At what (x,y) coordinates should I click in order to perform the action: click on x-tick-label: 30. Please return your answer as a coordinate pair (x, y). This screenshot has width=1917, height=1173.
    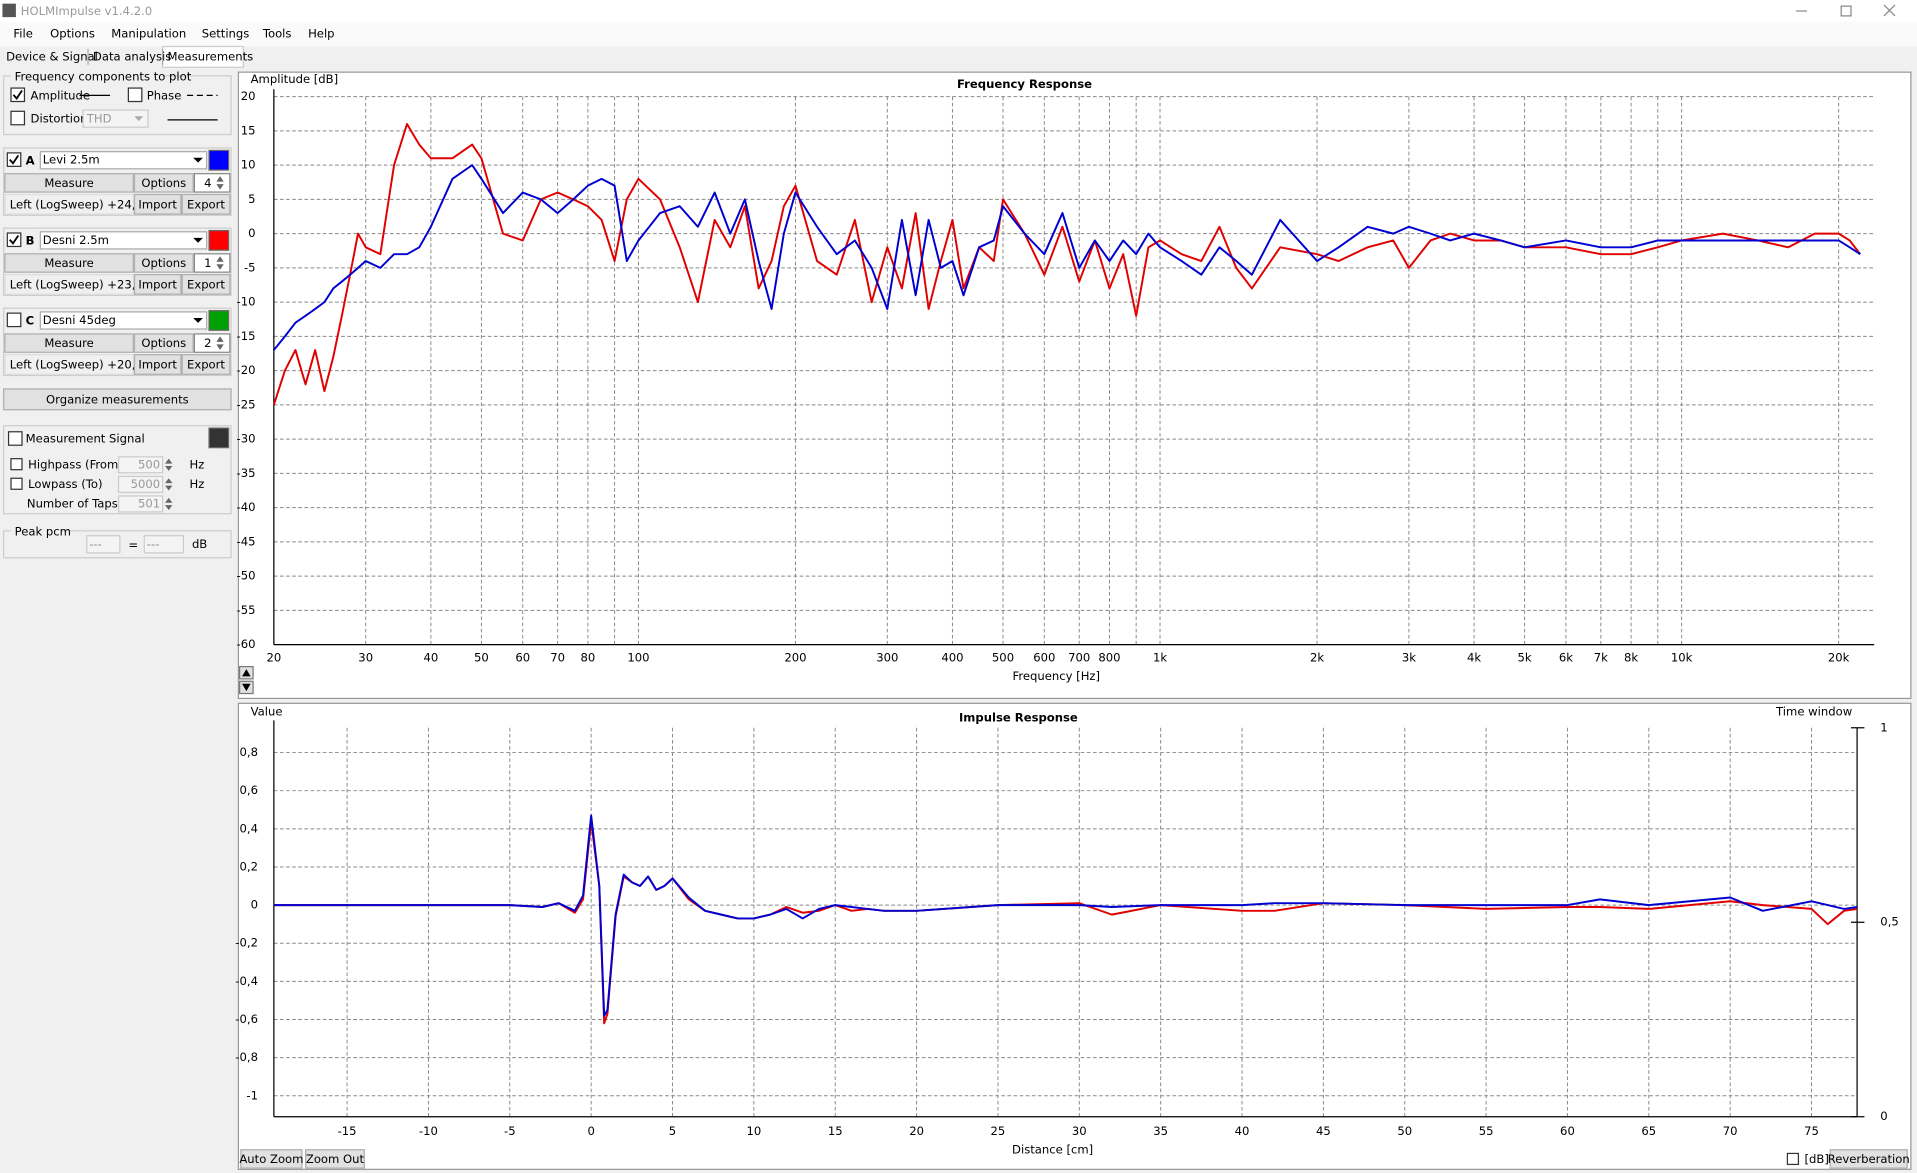
    Looking at the image, I should click on (1079, 1131).